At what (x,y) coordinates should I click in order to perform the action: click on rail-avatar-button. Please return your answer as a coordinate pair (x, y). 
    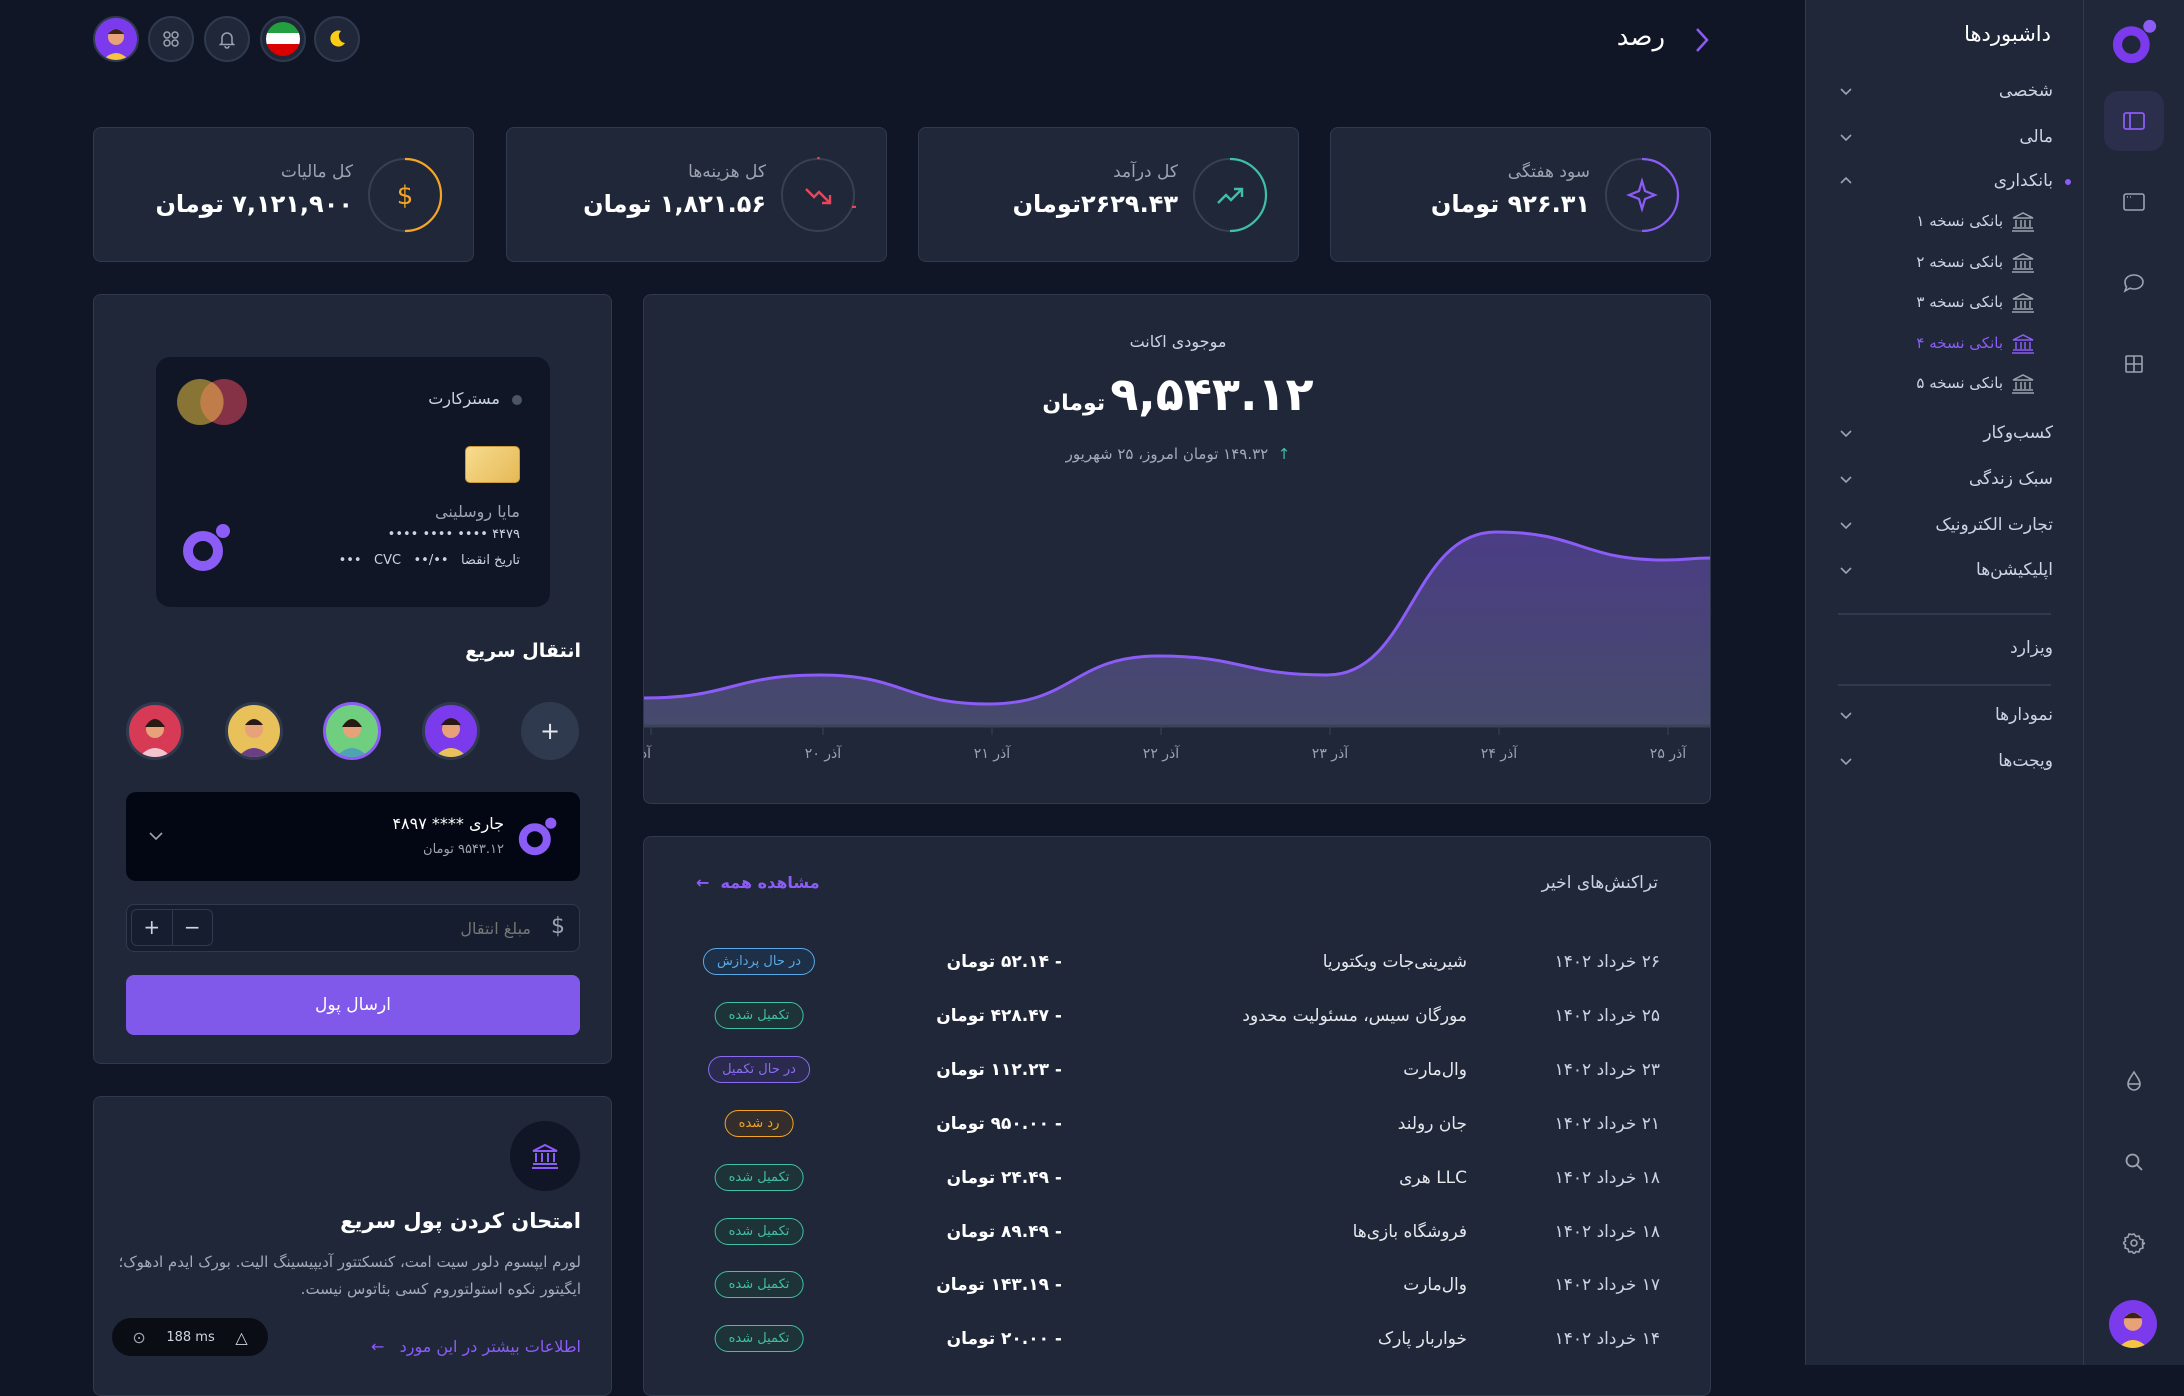
    Looking at the image, I should click on (2133, 1324).